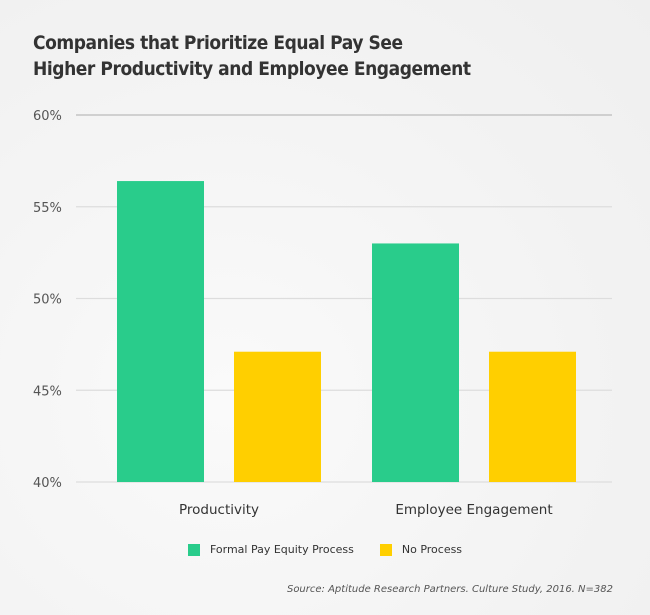 The width and height of the screenshot is (650, 615). Describe the element at coordinates (47, 300) in the screenshot. I see `y-tick-label: 50%` at that location.